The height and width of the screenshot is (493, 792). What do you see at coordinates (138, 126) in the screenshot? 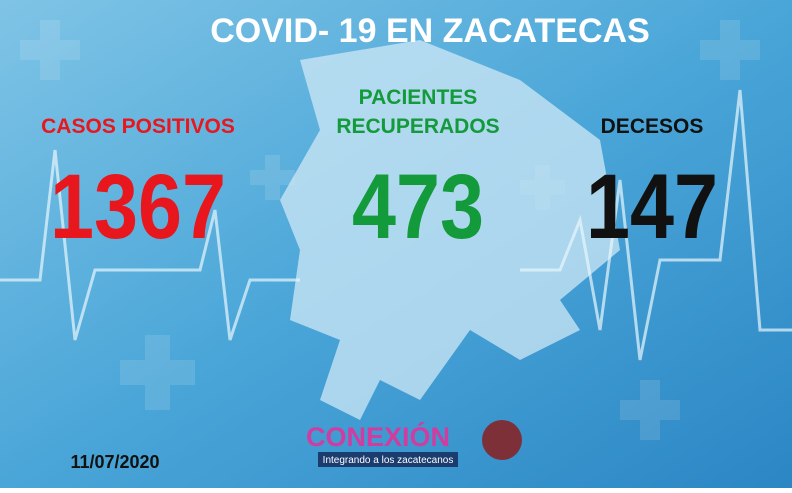
I see `stat-label: CASOS POSITIVOS` at bounding box center [138, 126].